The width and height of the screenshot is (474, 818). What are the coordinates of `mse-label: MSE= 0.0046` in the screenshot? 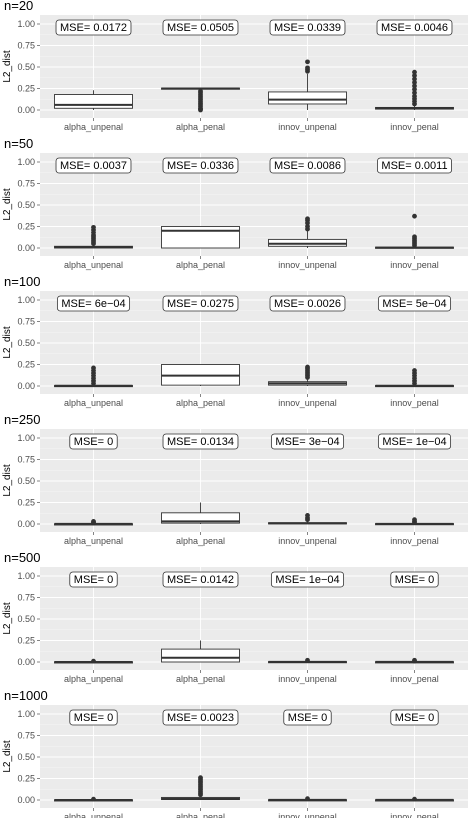 It's located at (414, 28).